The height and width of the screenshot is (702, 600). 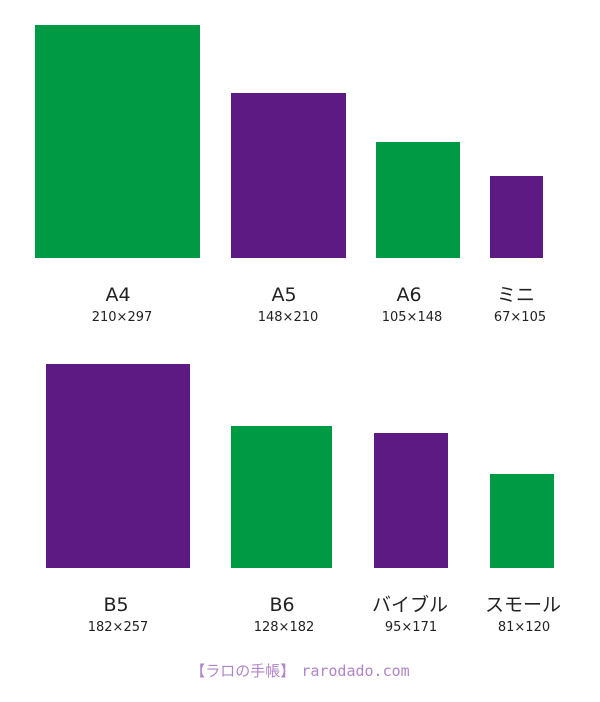 I want to click on size-dimensions: 148×210, so click(x=288, y=317).